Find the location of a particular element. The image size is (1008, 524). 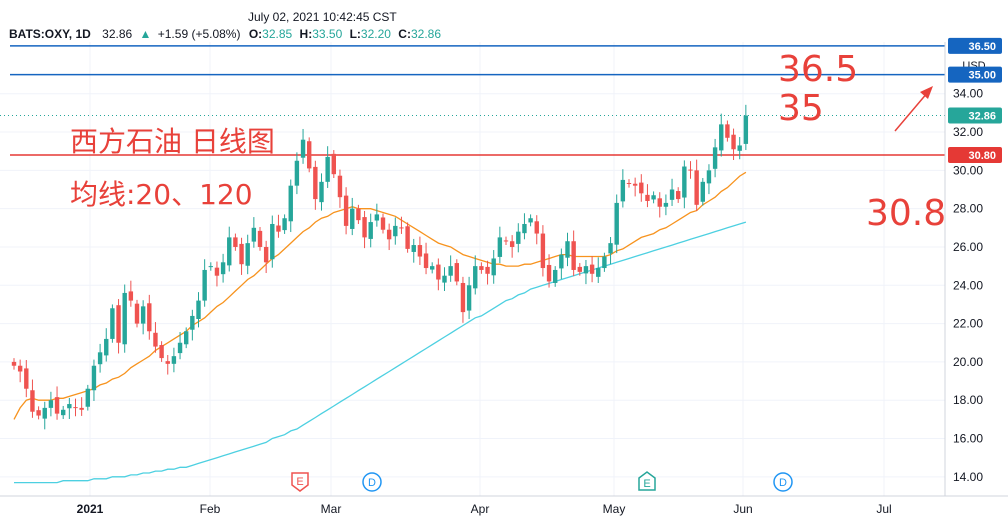

level-badge-label: 30.80 is located at coordinates (982, 156).